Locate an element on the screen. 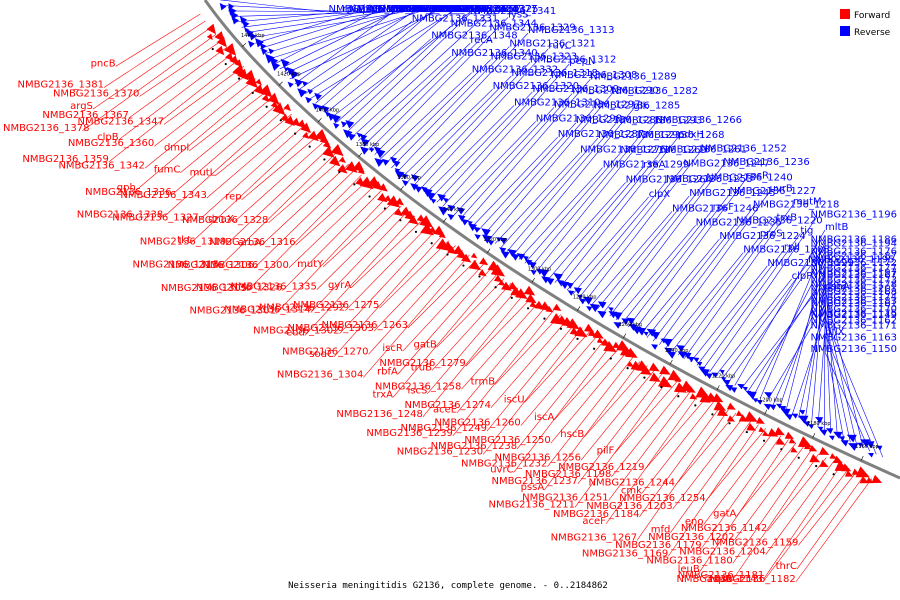 Image resolution: width=900 pixels, height=600 pixels. forward-gene-label: clpB is located at coordinates (108, 137).